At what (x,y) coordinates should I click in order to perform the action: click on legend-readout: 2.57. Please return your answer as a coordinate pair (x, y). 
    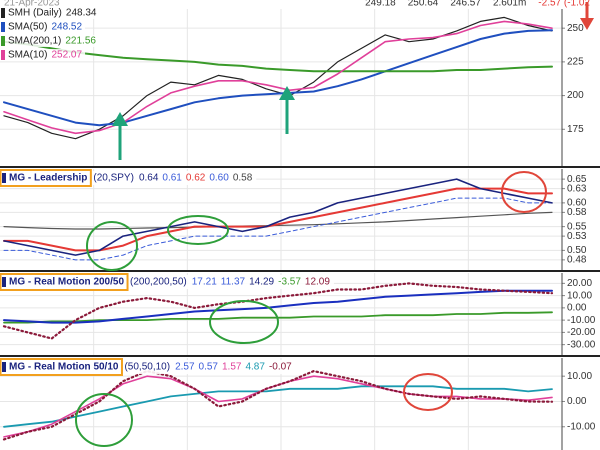
    Looking at the image, I should click on (185, 367).